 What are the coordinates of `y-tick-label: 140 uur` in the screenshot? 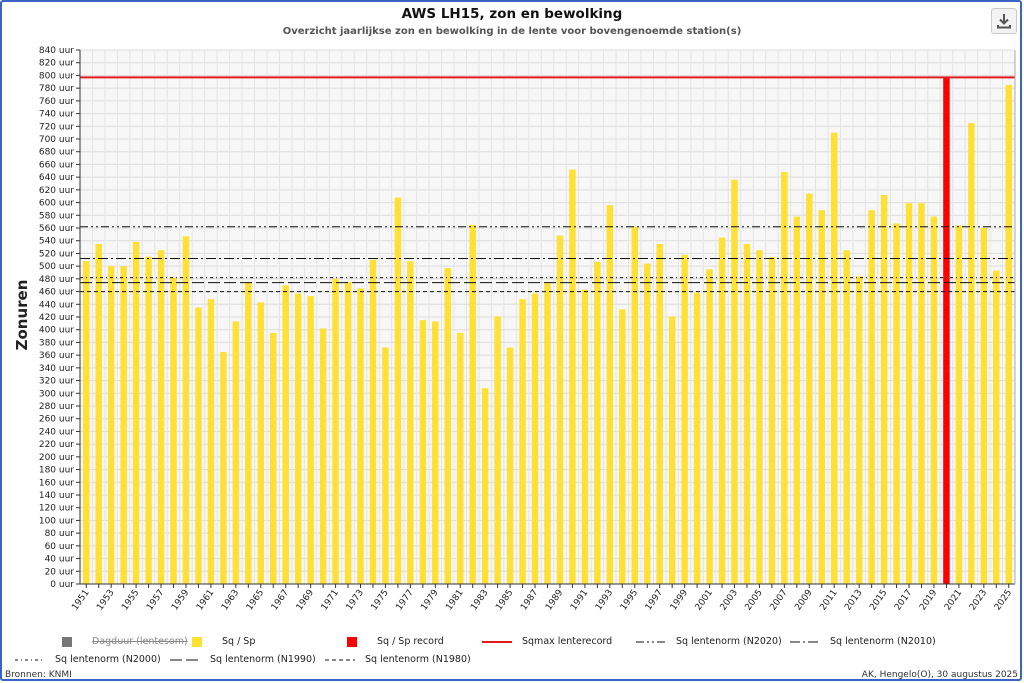 It's located at (56, 496).